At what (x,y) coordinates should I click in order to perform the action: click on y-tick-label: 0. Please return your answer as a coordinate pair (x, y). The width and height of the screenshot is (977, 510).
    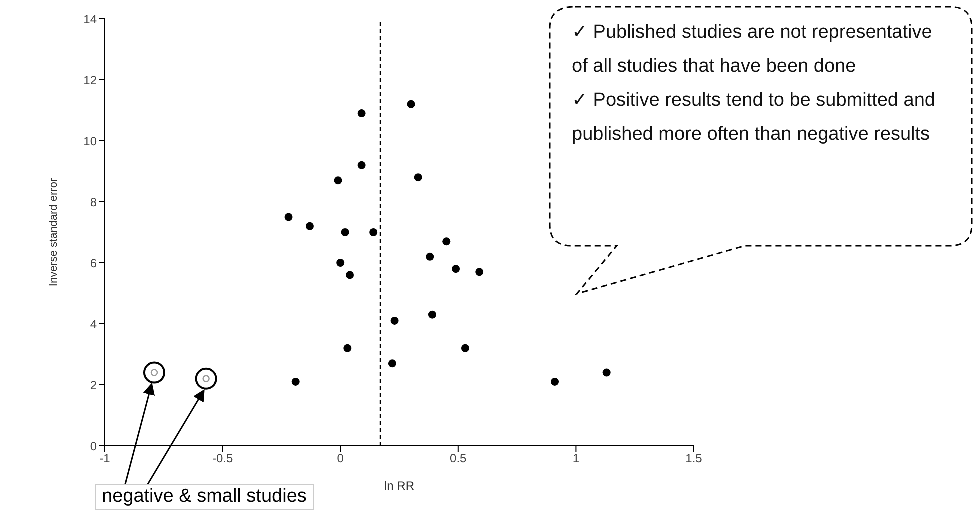
    Looking at the image, I should click on (94, 446).